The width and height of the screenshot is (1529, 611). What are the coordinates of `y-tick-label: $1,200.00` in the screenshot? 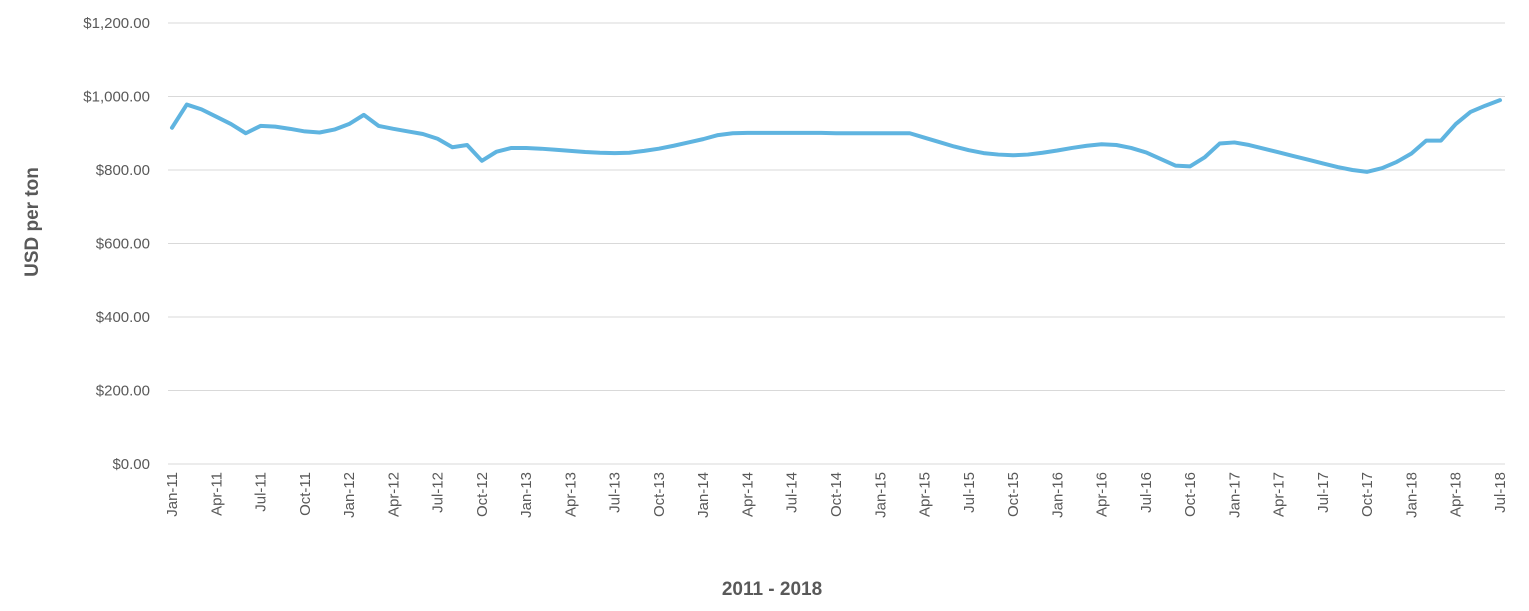 It's located at (116, 23).